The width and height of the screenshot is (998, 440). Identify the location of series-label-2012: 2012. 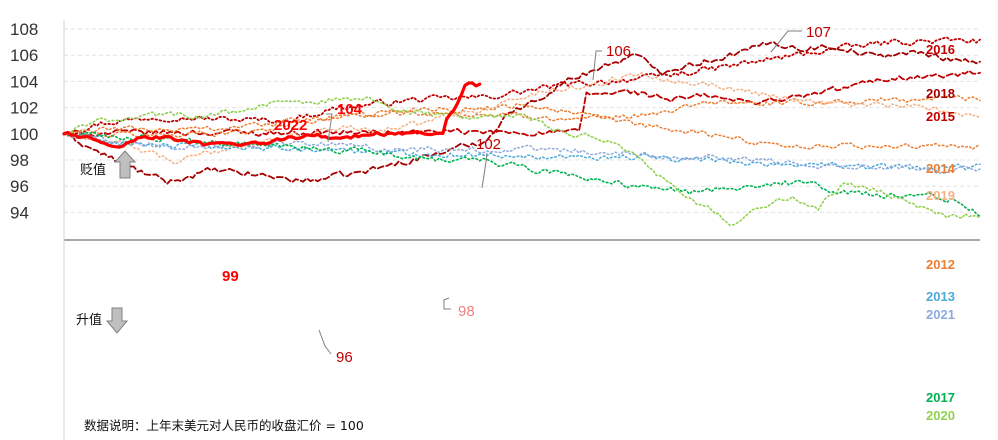
(940, 264).